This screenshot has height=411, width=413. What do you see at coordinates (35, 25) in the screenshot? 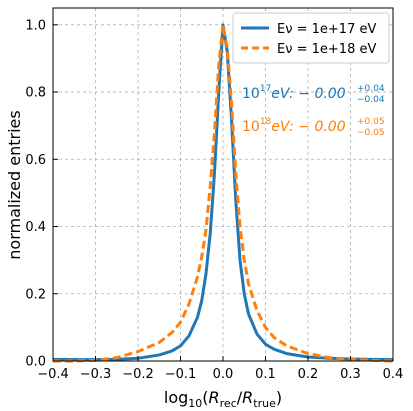
I see `y-tick-label: 1.0` at bounding box center [35, 25].